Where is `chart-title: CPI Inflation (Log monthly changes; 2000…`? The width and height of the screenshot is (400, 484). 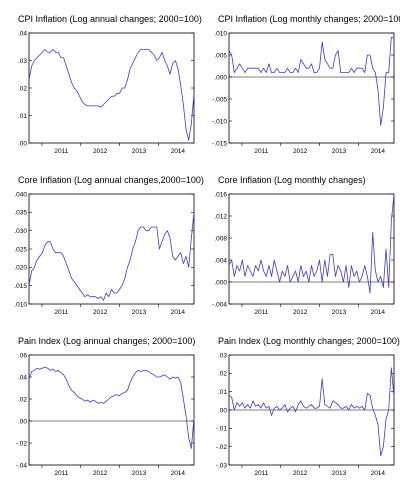
chart-title: CPI Inflation (Log monthly changes; 2000… is located at coordinates (309, 19).